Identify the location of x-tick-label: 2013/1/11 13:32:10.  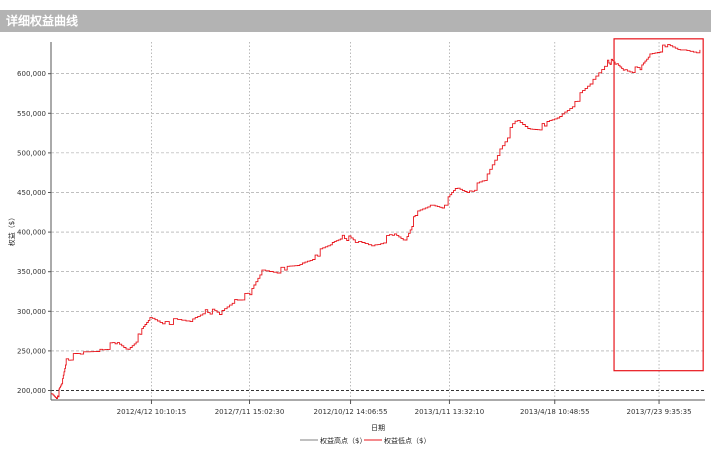
(450, 412).